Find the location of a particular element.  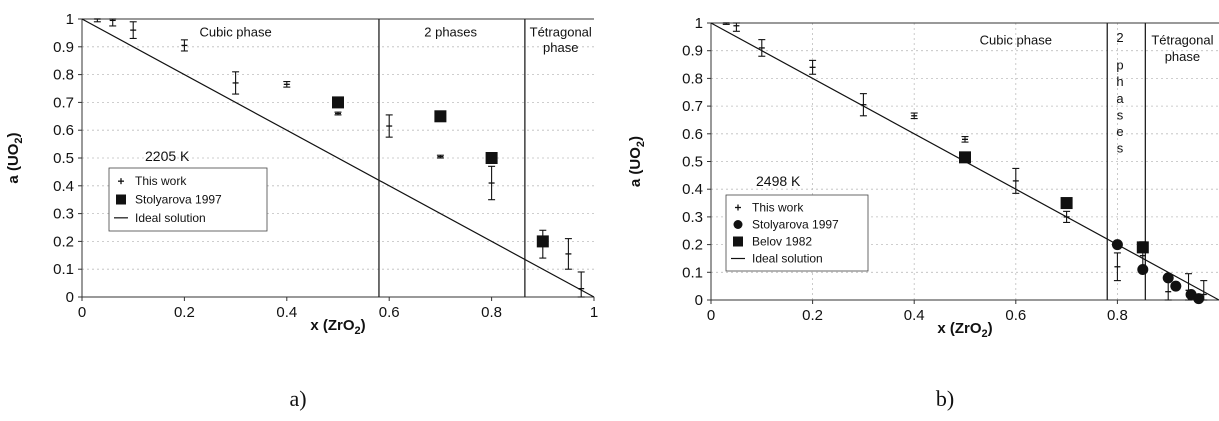

legend-marker-circle is located at coordinates (738, 224).